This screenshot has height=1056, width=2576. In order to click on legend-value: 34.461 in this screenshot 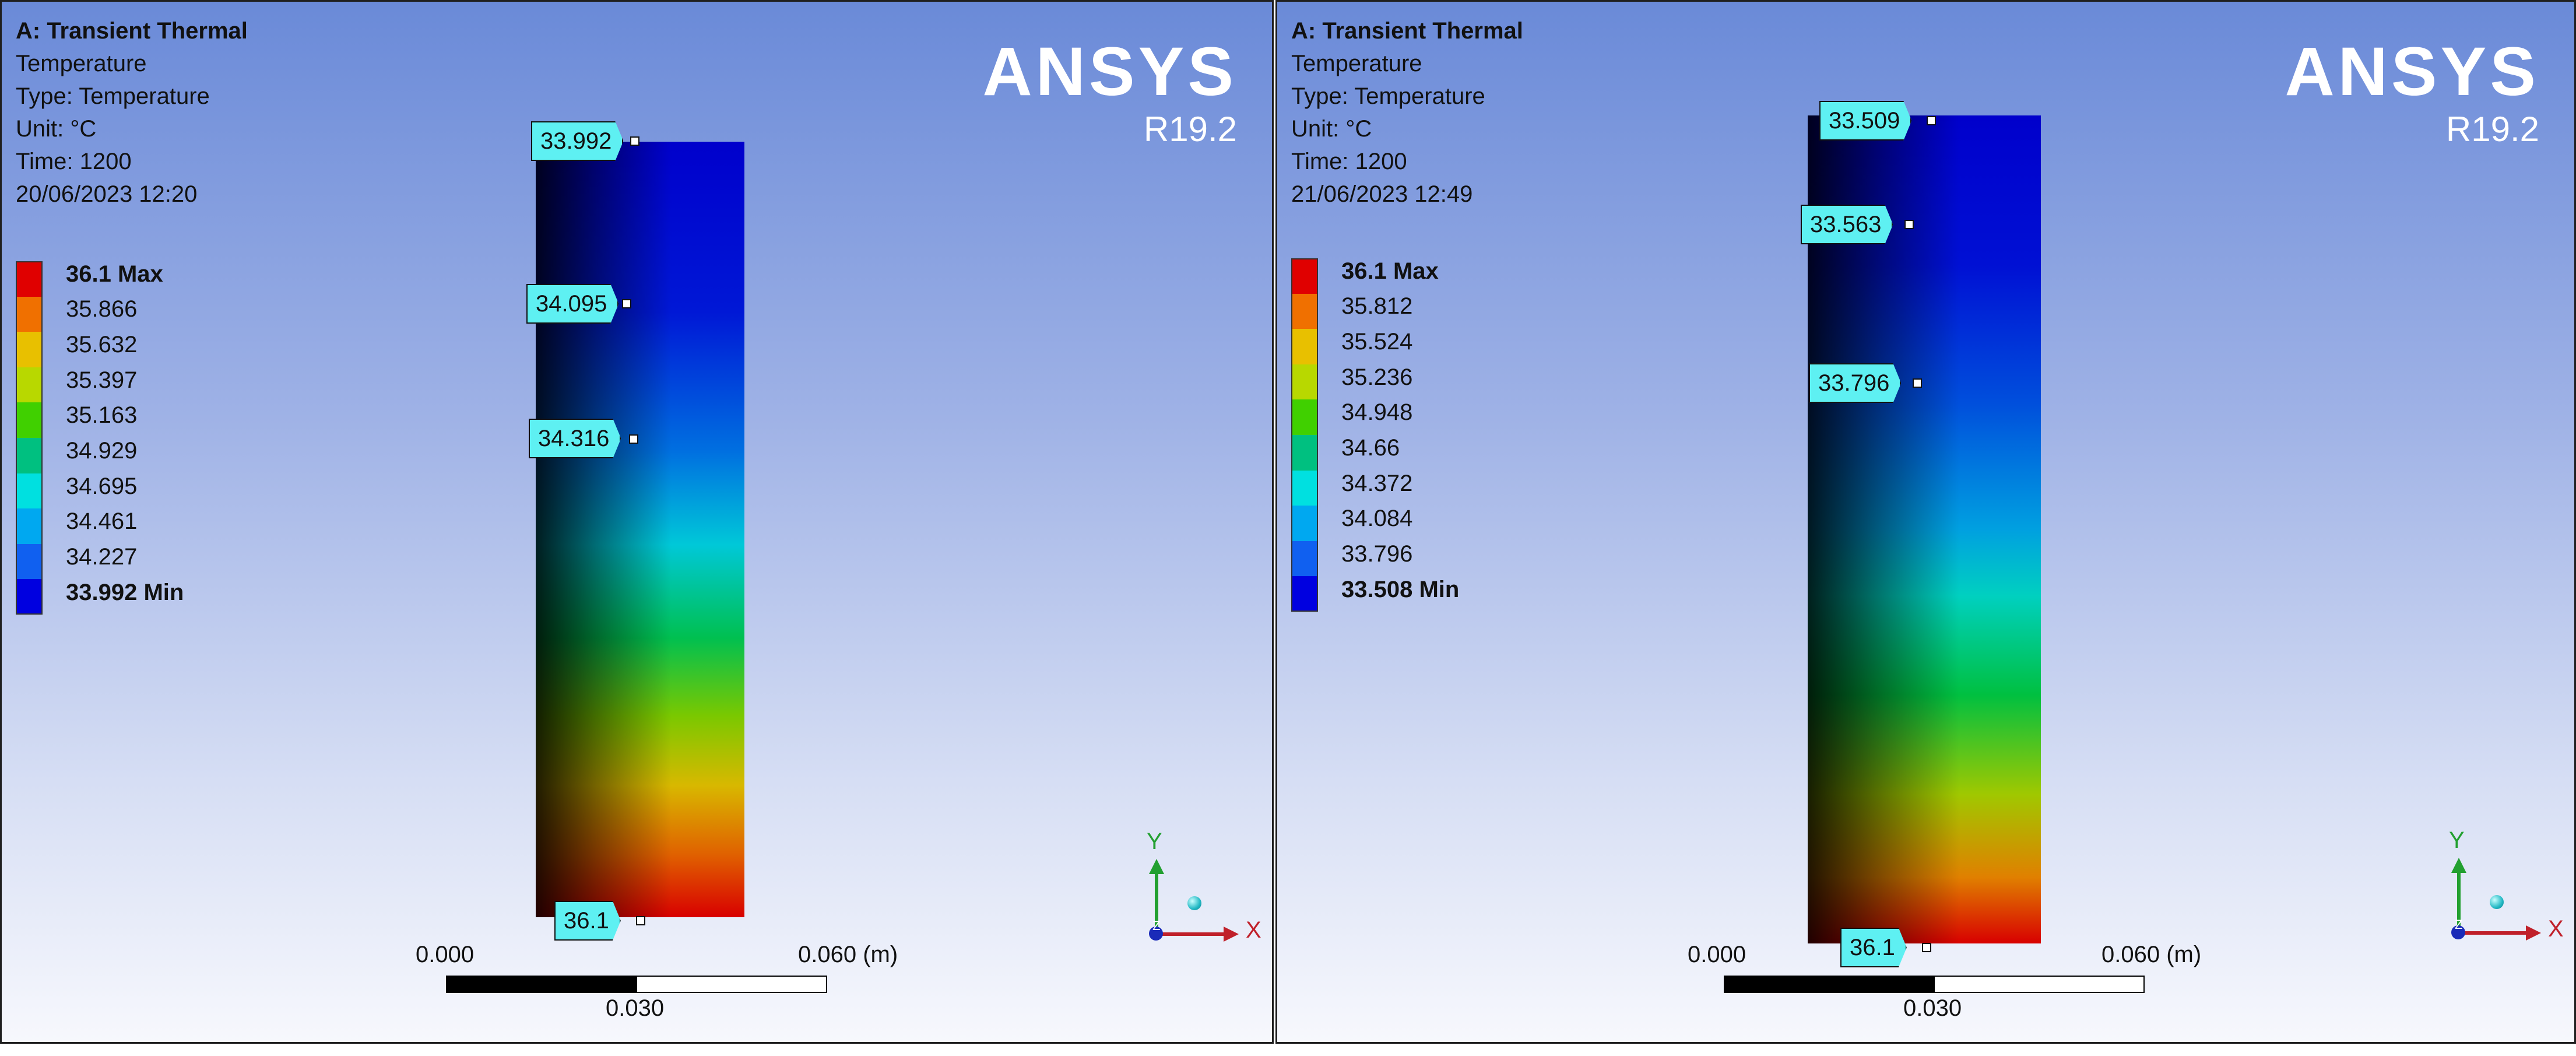, I will do `click(102, 521)`.